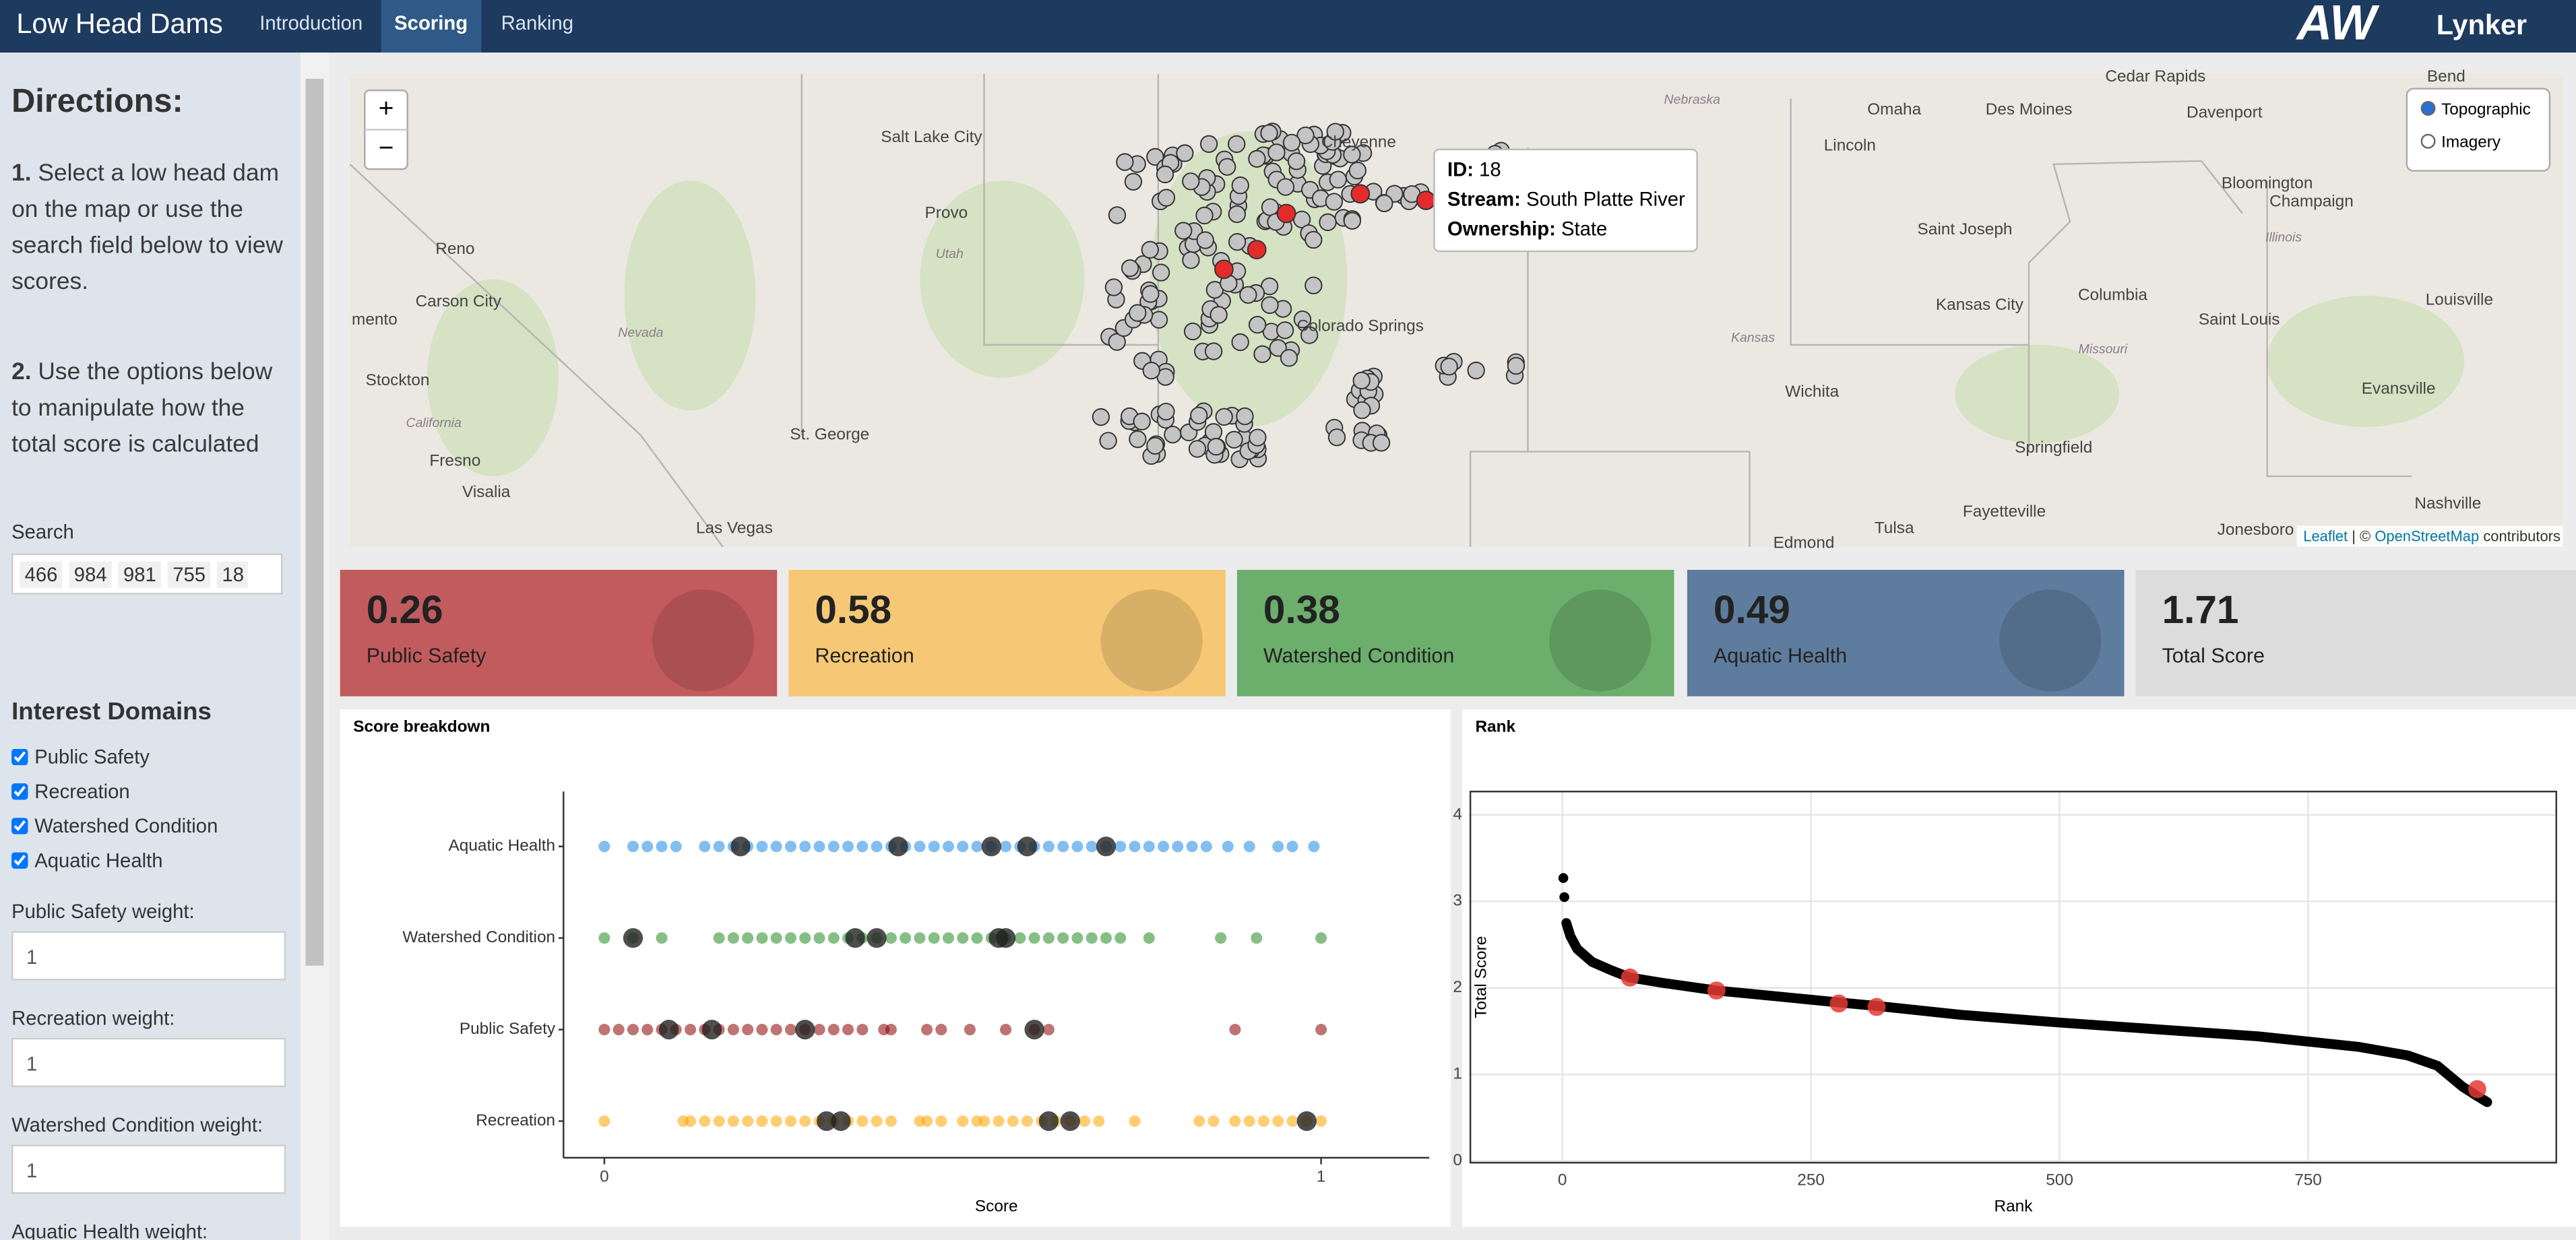  Describe the element at coordinates (2336, 25) in the screenshot. I see `logo: AW` at that location.